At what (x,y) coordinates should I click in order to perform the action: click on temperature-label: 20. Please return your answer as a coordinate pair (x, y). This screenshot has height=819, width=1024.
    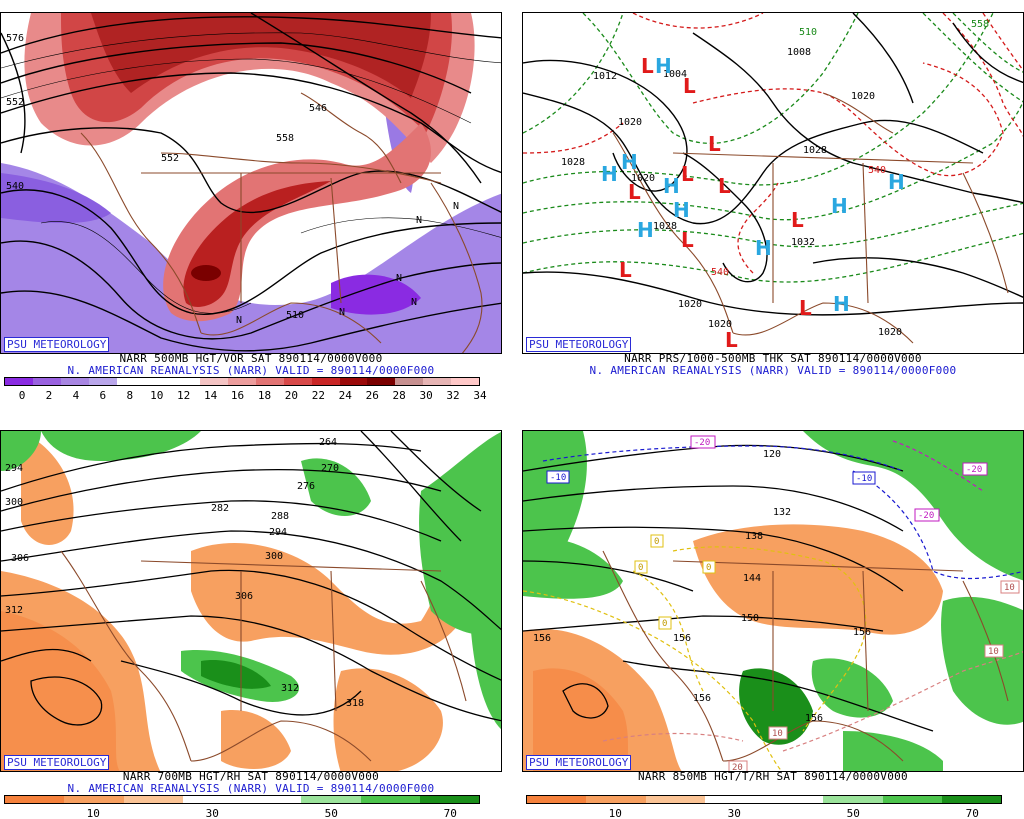
    Looking at the image, I should click on (737, 767).